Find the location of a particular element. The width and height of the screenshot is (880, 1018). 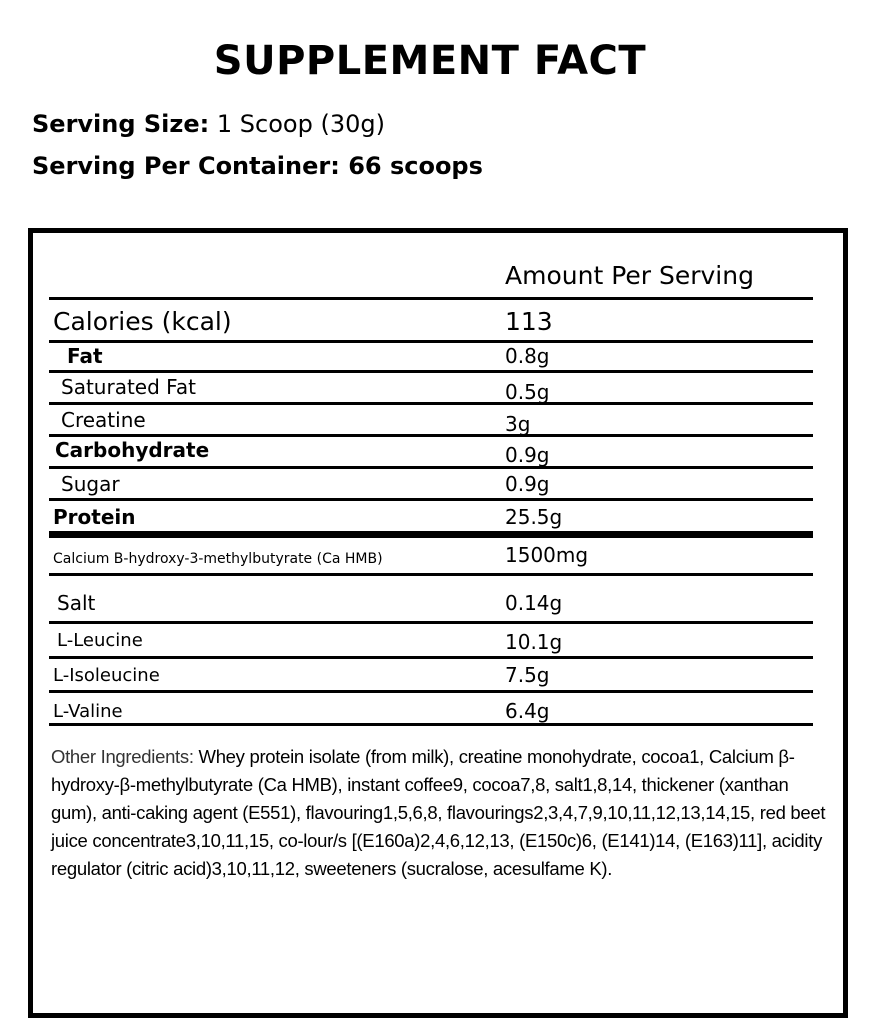

l-valine-label: L-Valine is located at coordinates (88, 711).